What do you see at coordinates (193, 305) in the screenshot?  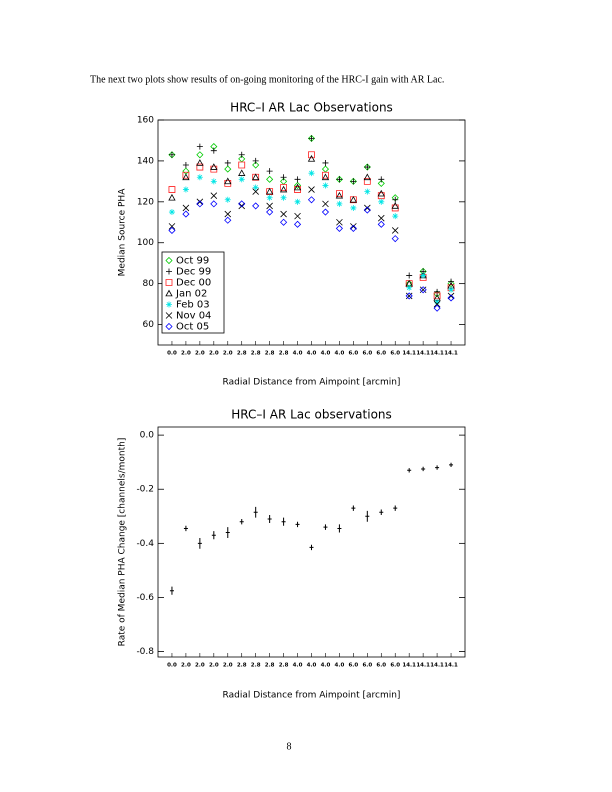 I see `legend-label: Feb 03` at bounding box center [193, 305].